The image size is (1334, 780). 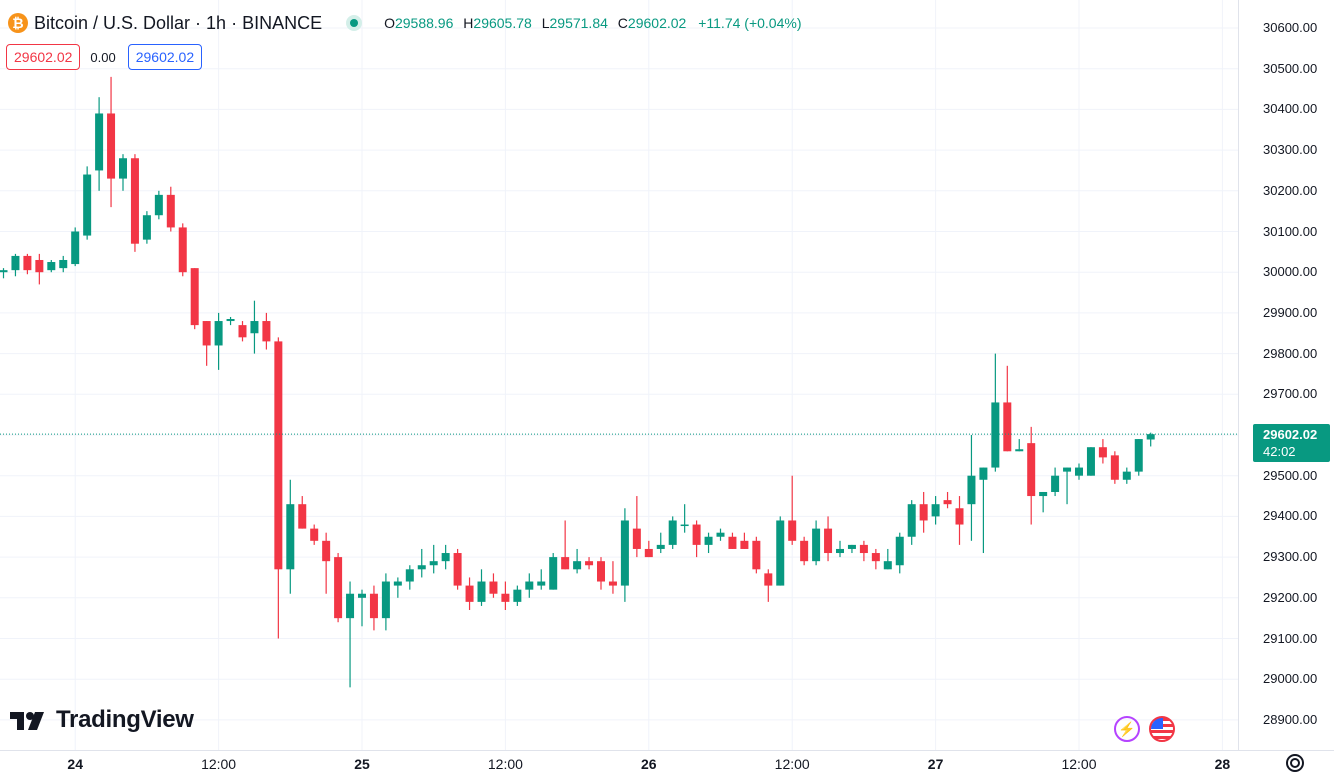 I want to click on price-tick-label: 30100.00, so click(x=1290, y=231).